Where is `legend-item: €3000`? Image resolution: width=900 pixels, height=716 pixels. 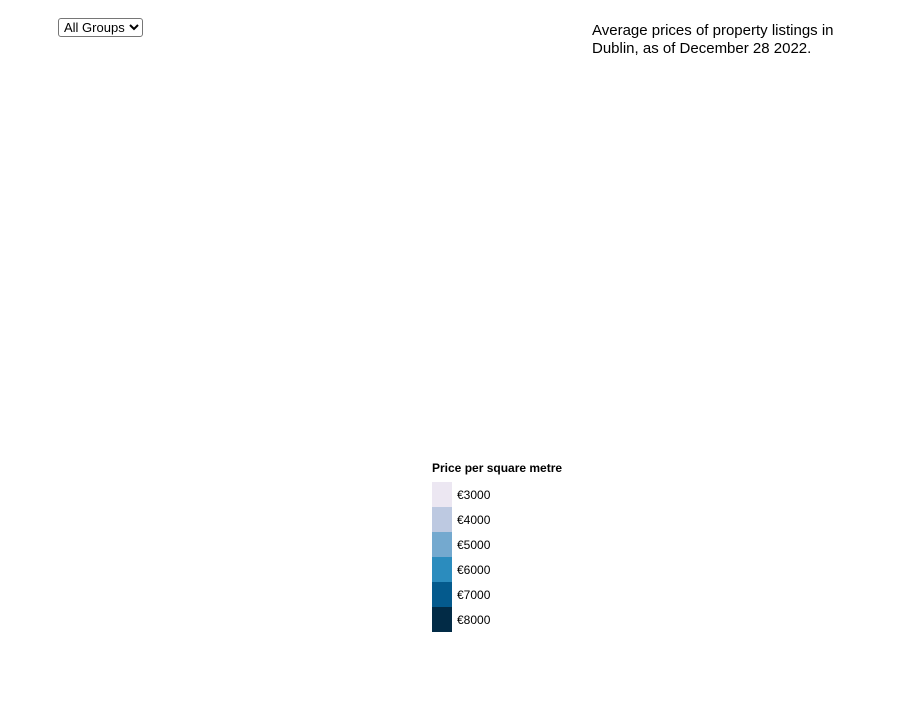 legend-item: €3000 is located at coordinates (532, 494).